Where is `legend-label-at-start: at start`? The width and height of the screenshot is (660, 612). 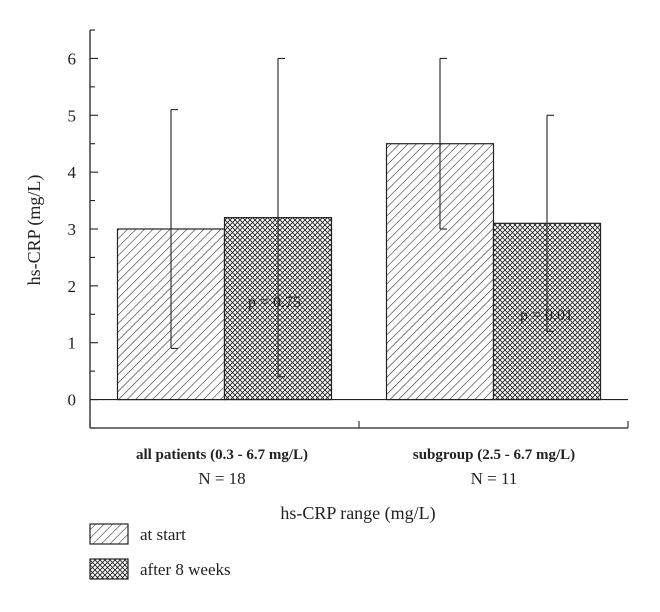
legend-label-at-start: at start is located at coordinates (163, 534).